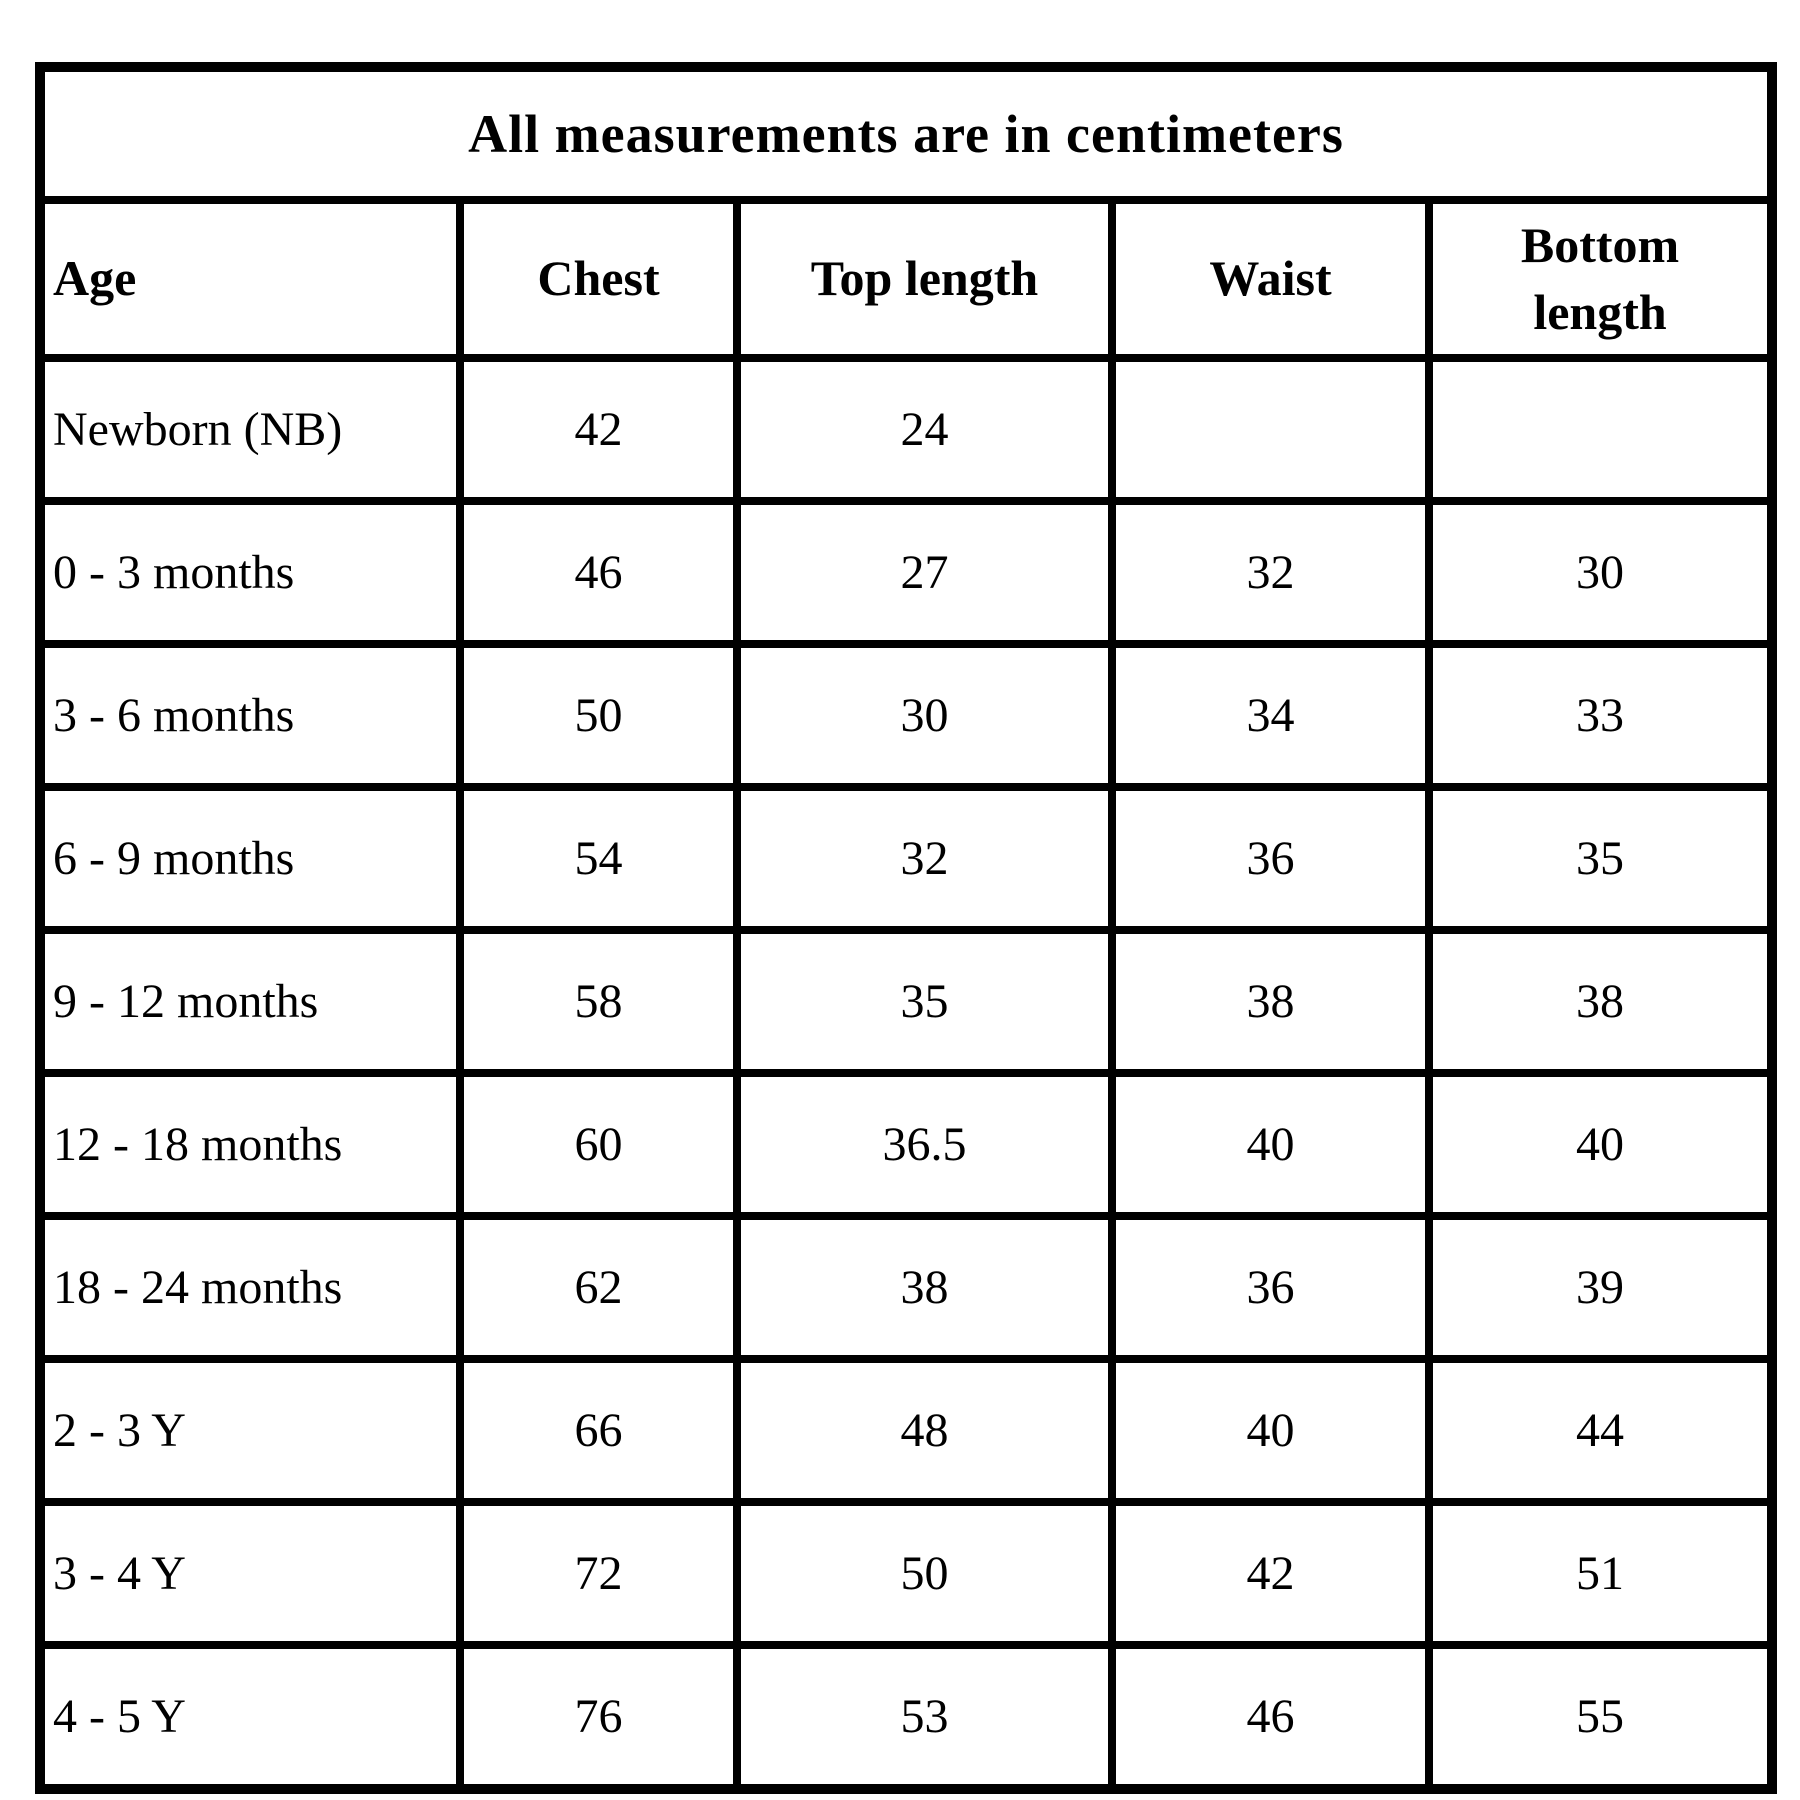  Describe the element at coordinates (924, 1573) in the screenshot. I see `cell-top-length: 50` at that location.